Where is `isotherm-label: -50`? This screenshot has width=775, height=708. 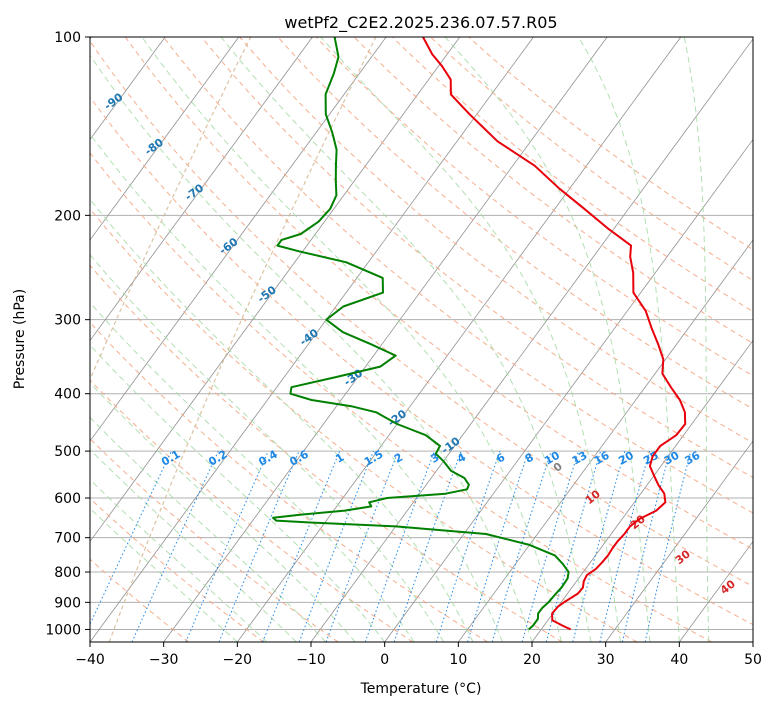 isotherm-label: -50 is located at coordinates (267, 294).